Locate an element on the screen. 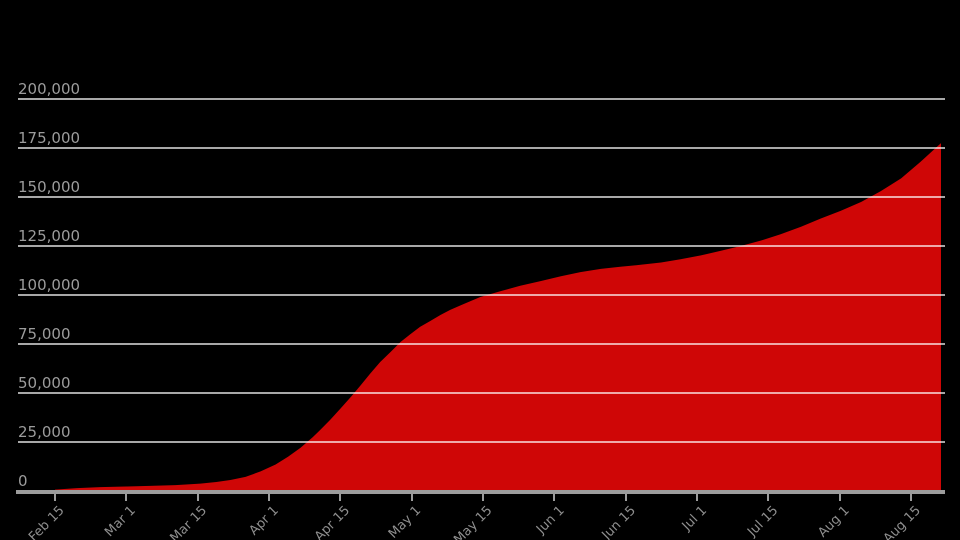 The height and width of the screenshot is (540, 960). y-axis-label: 150,000 is located at coordinates (49, 187).